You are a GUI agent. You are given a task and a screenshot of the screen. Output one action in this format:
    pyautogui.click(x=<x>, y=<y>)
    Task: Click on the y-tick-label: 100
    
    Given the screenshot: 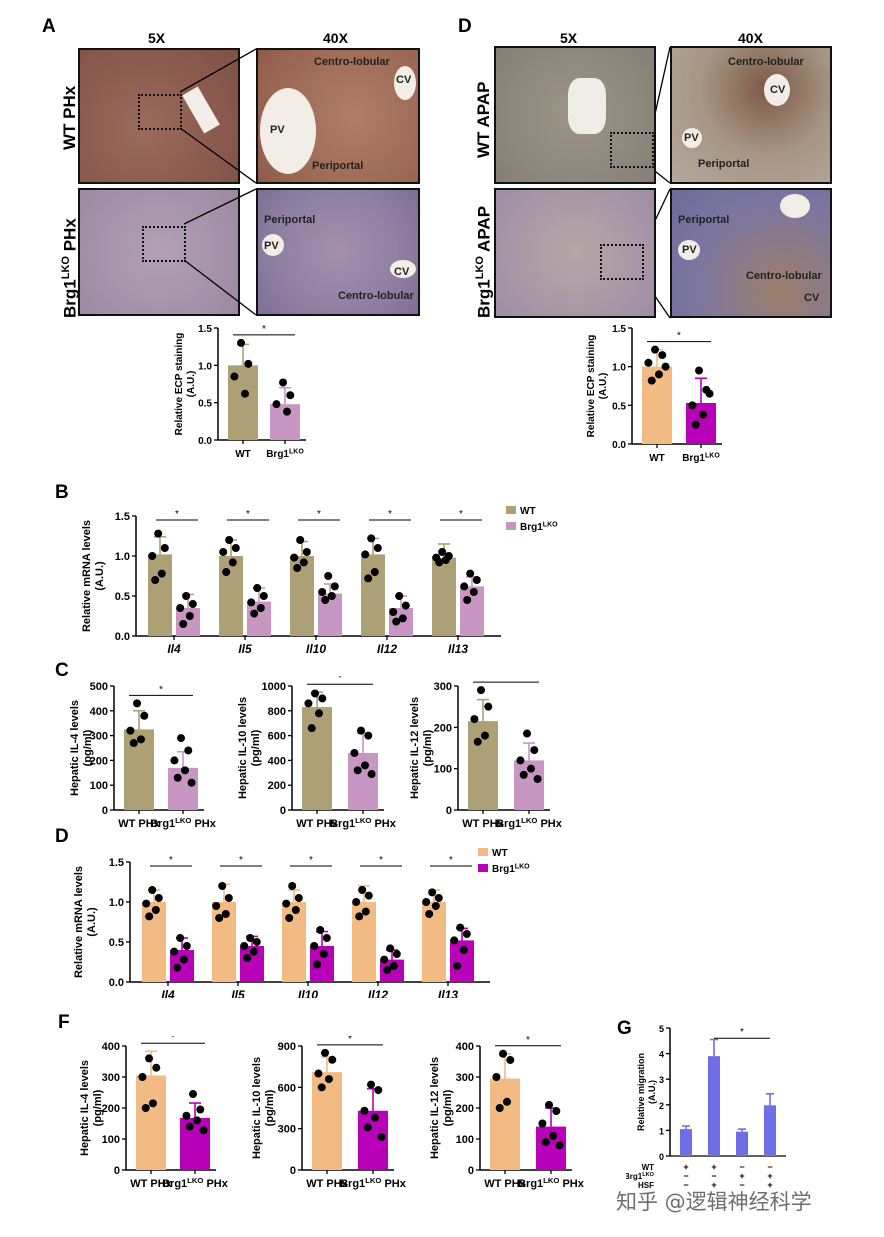 What is the action you would take?
    pyautogui.click(x=99, y=786)
    